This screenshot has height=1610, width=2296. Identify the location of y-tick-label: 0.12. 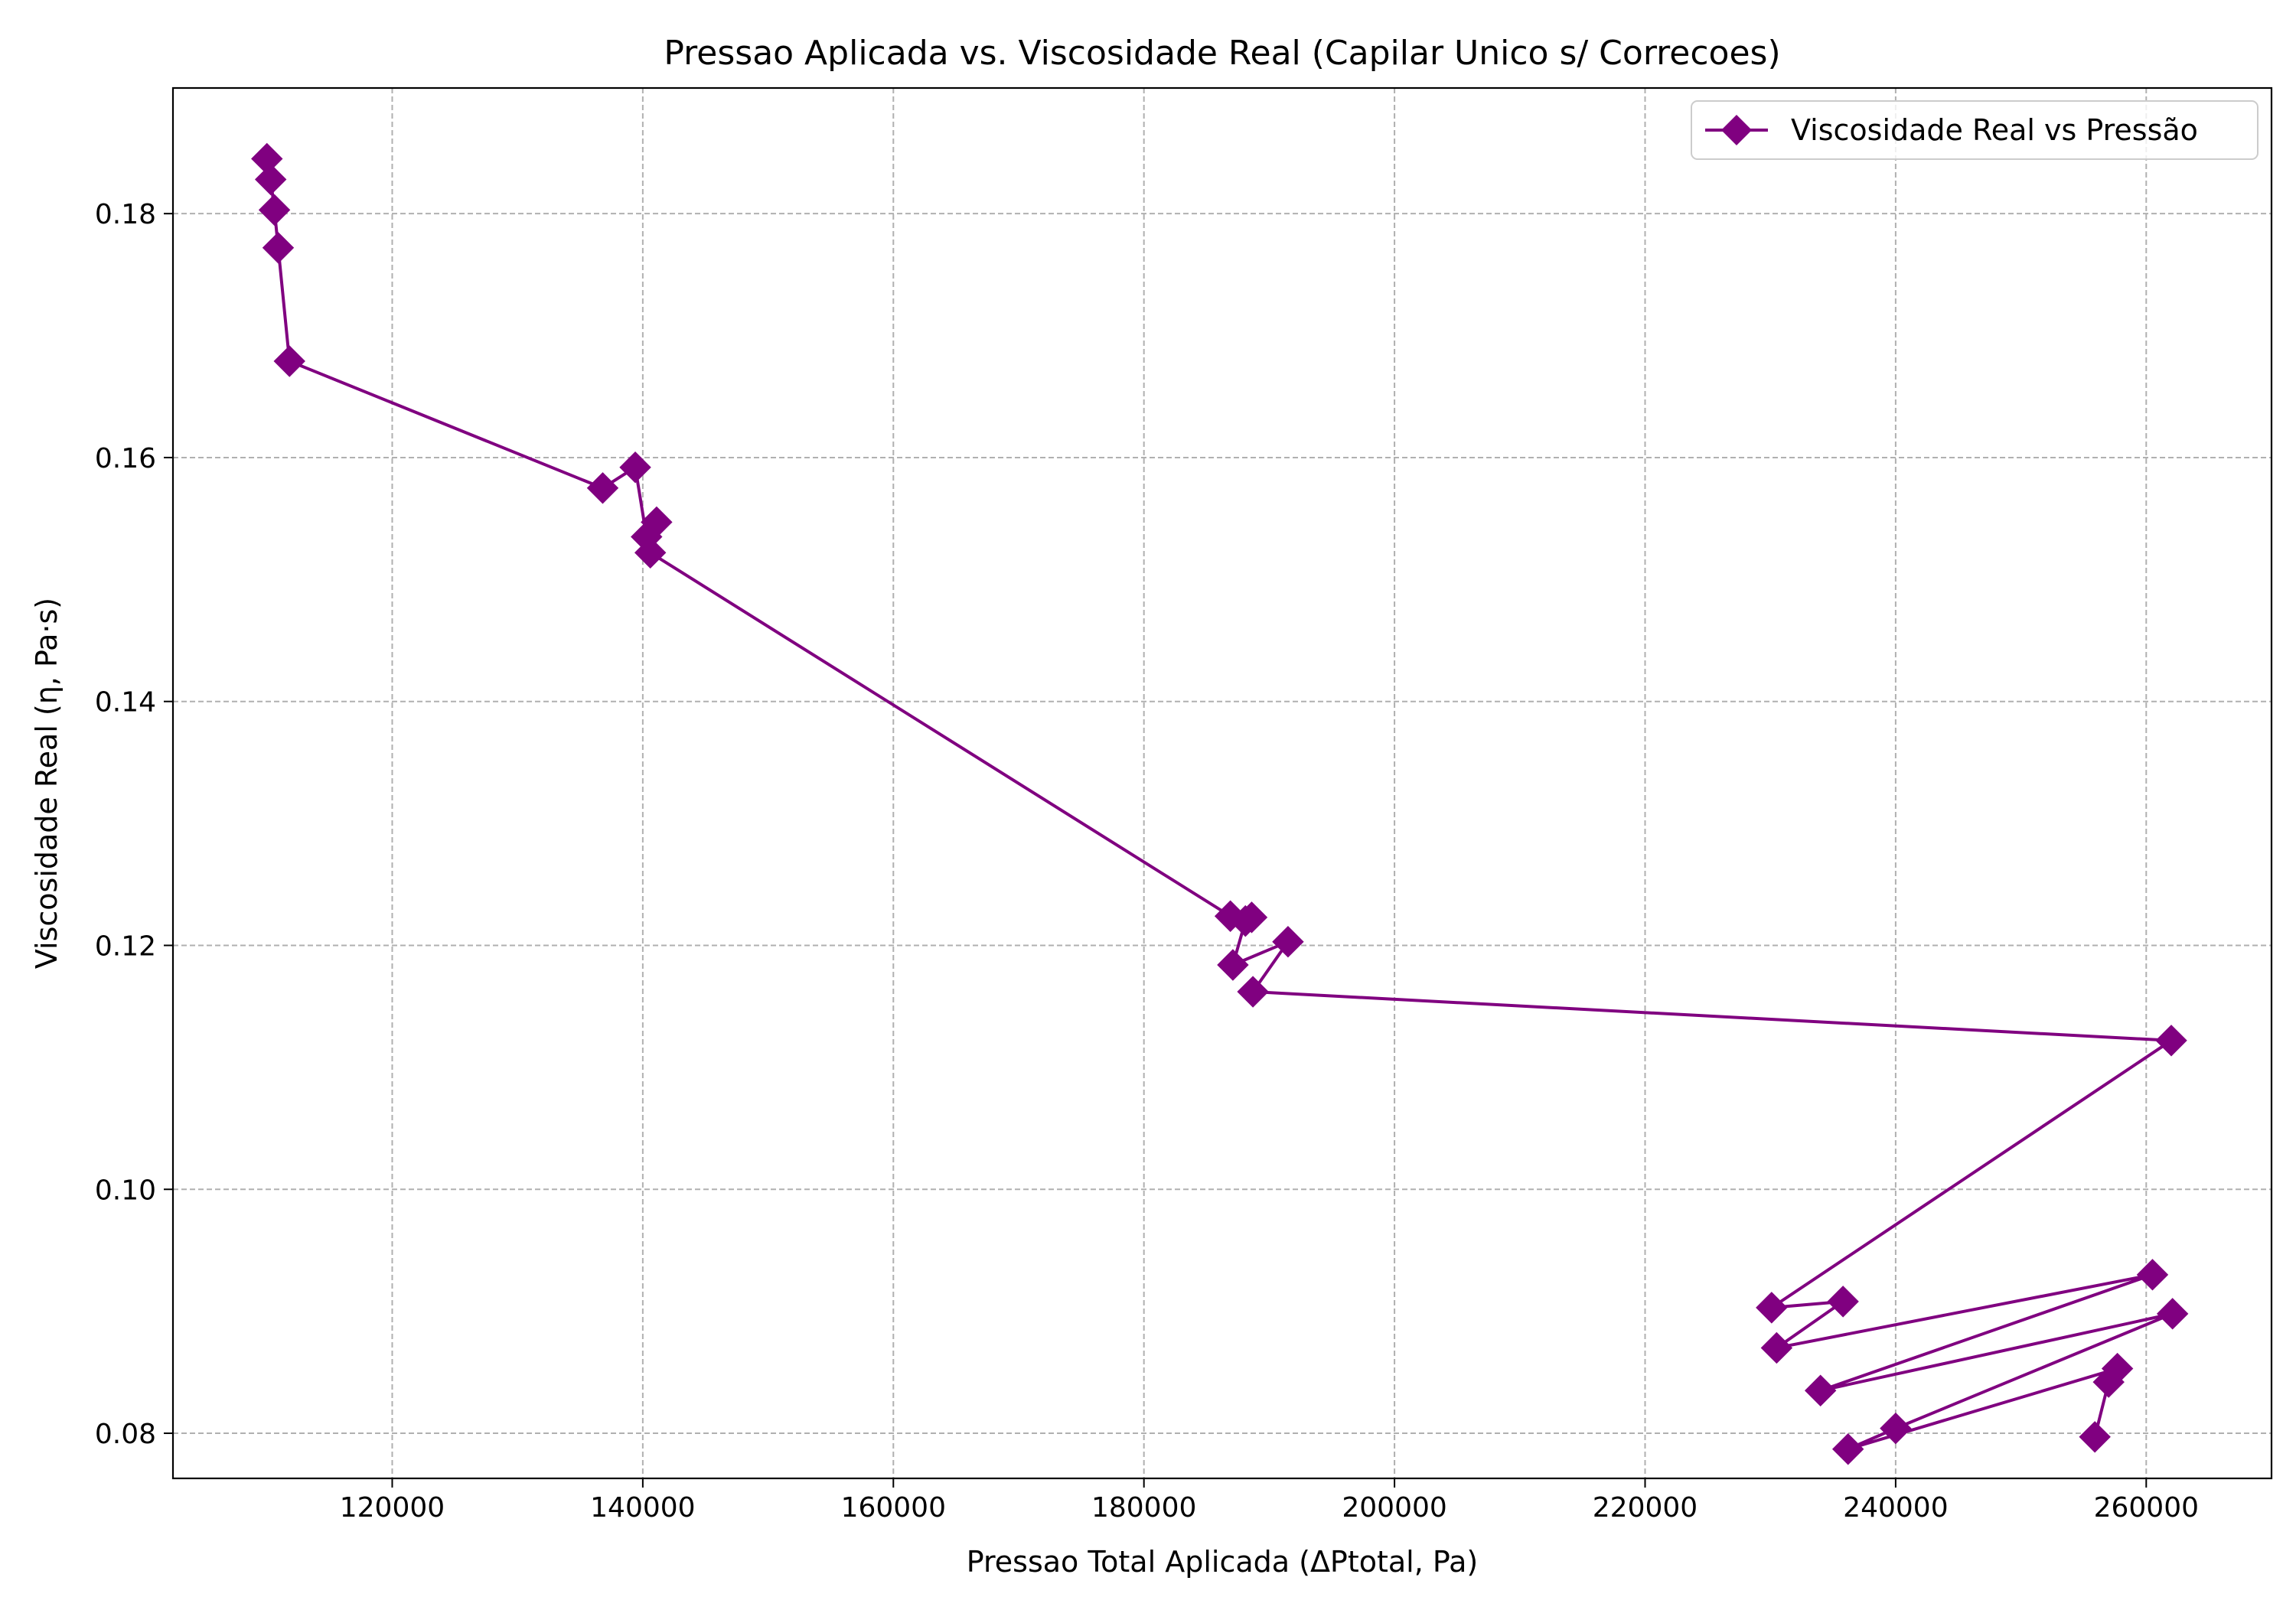
(125, 946).